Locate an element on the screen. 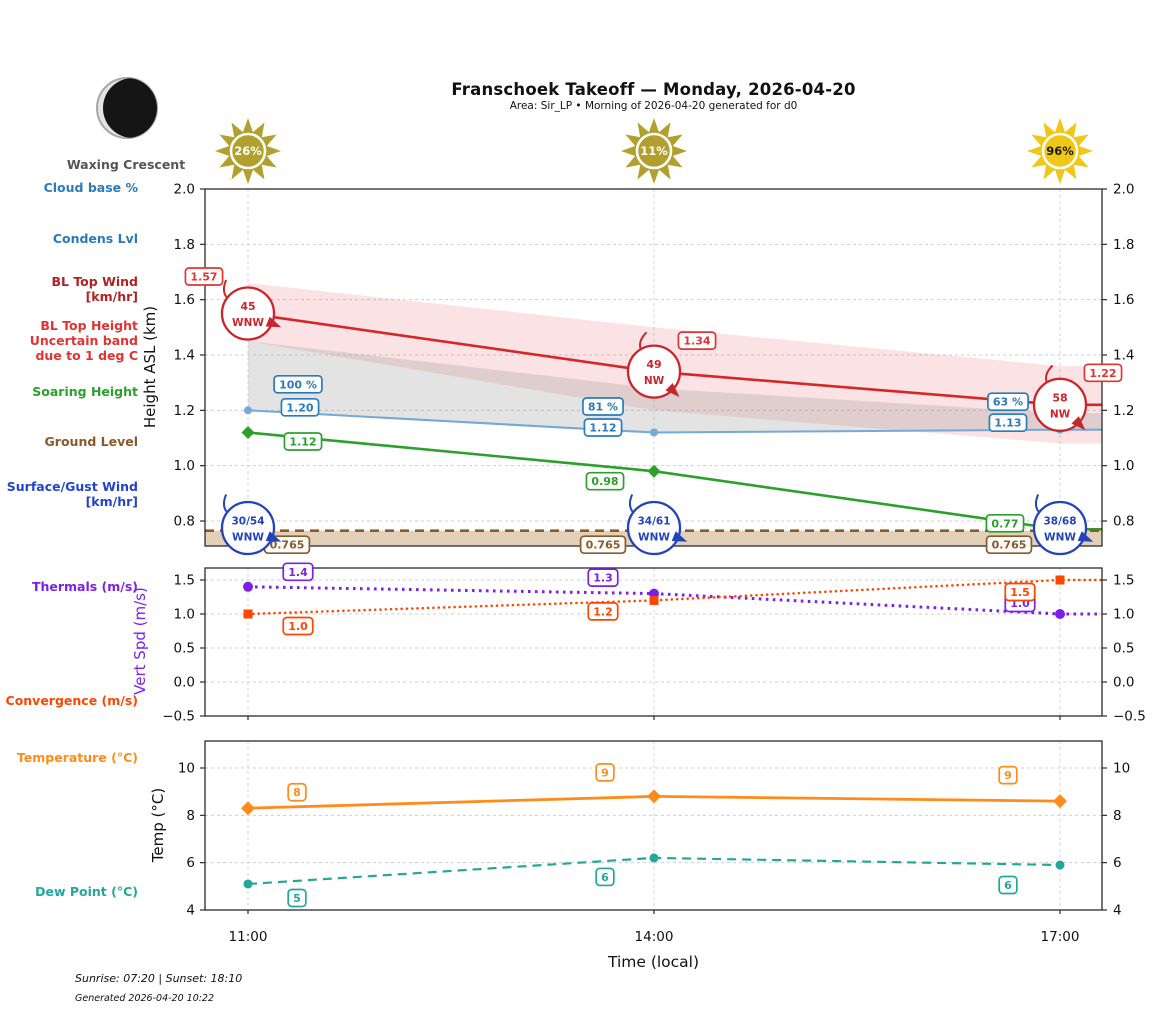  svg-text: 1.22 is located at coordinates (1102, 373).